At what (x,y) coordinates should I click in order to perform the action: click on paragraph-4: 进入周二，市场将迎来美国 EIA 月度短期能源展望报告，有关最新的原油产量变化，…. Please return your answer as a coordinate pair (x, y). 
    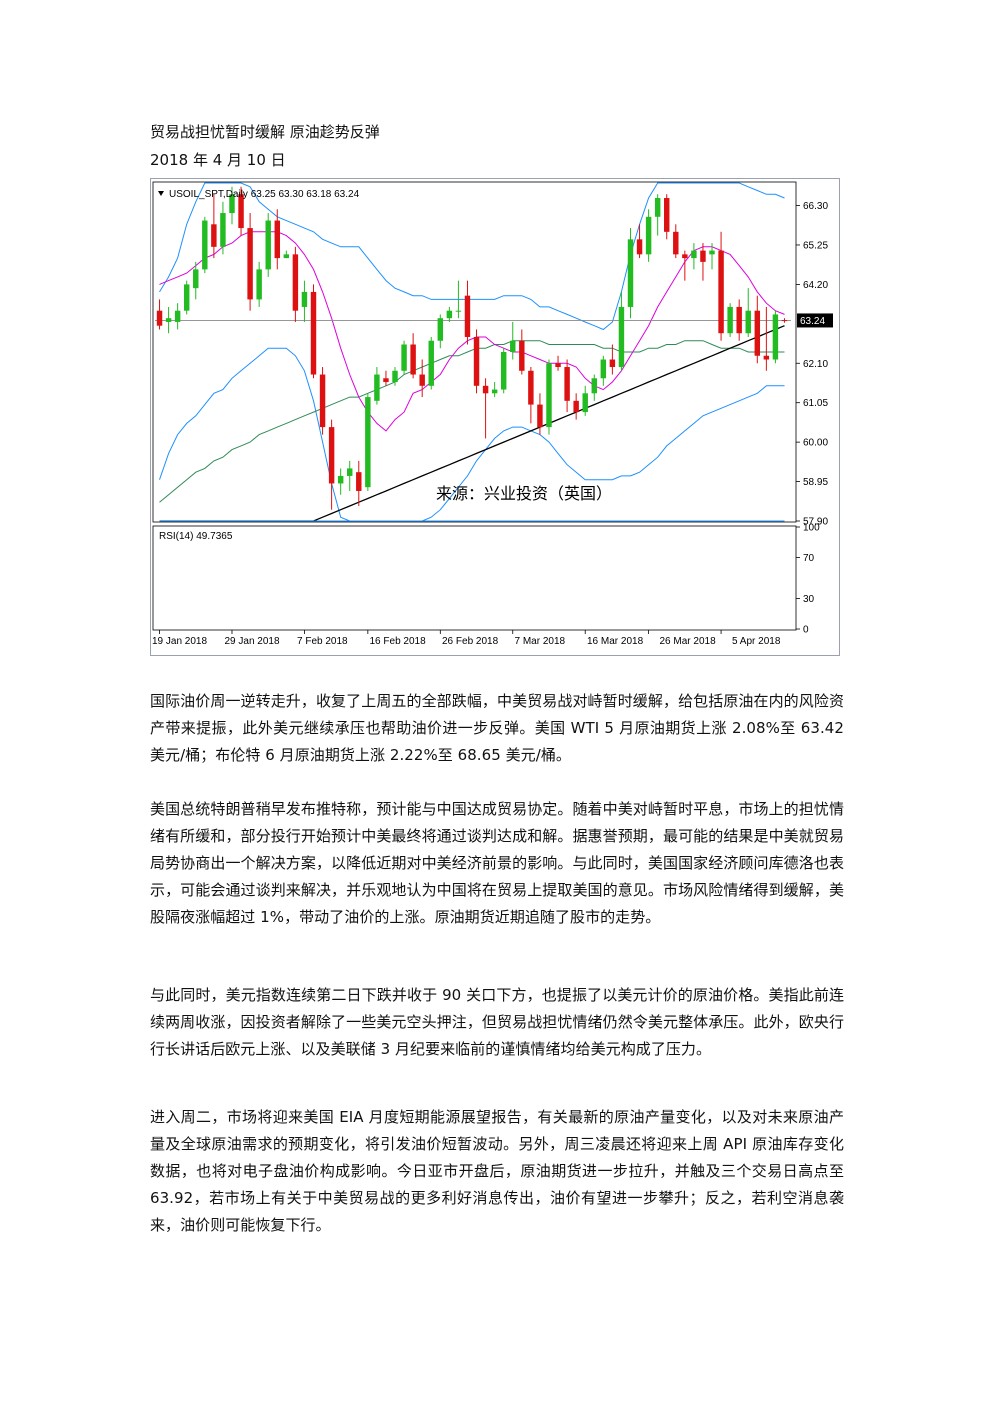
    Looking at the image, I should click on (497, 1171).